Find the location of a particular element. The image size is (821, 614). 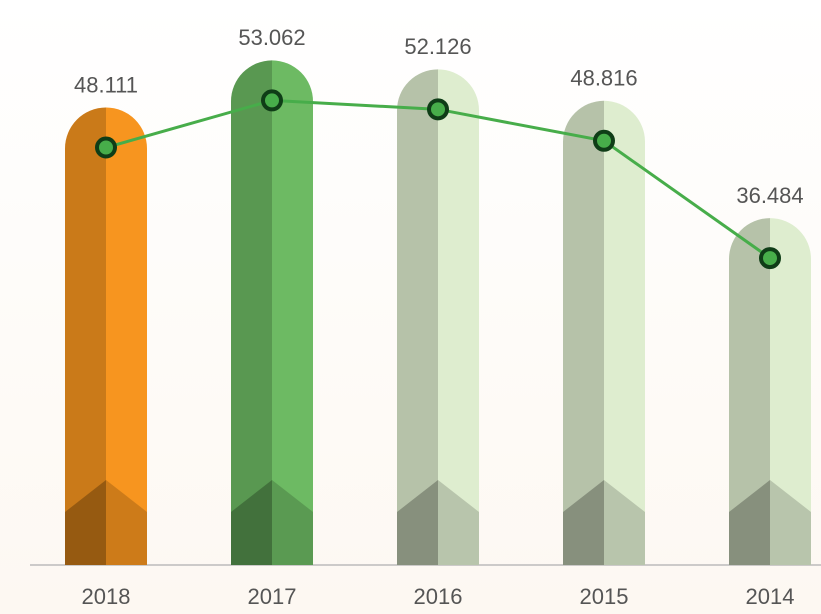

value-label: 48.816 is located at coordinates (603, 78).